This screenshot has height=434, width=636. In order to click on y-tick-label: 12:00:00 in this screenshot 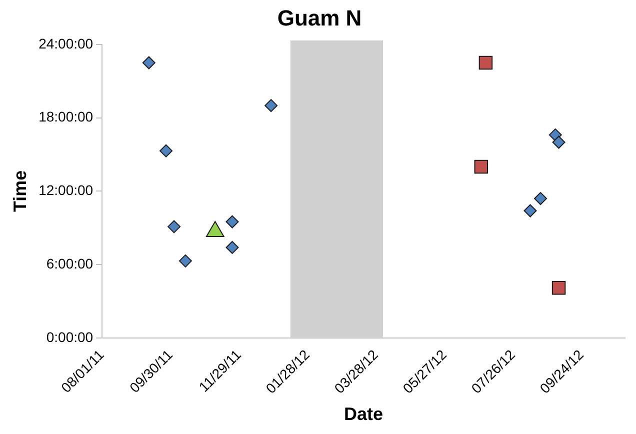, I will do `click(66, 190)`.